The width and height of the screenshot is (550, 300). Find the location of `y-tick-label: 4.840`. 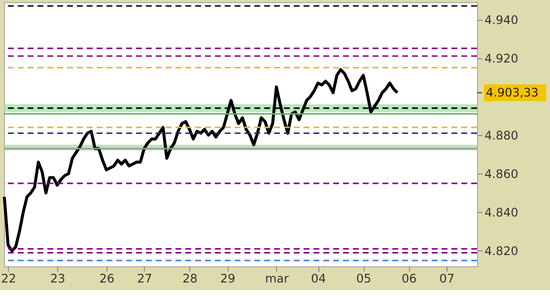

y-tick-label: 4.840 is located at coordinates (501, 213).